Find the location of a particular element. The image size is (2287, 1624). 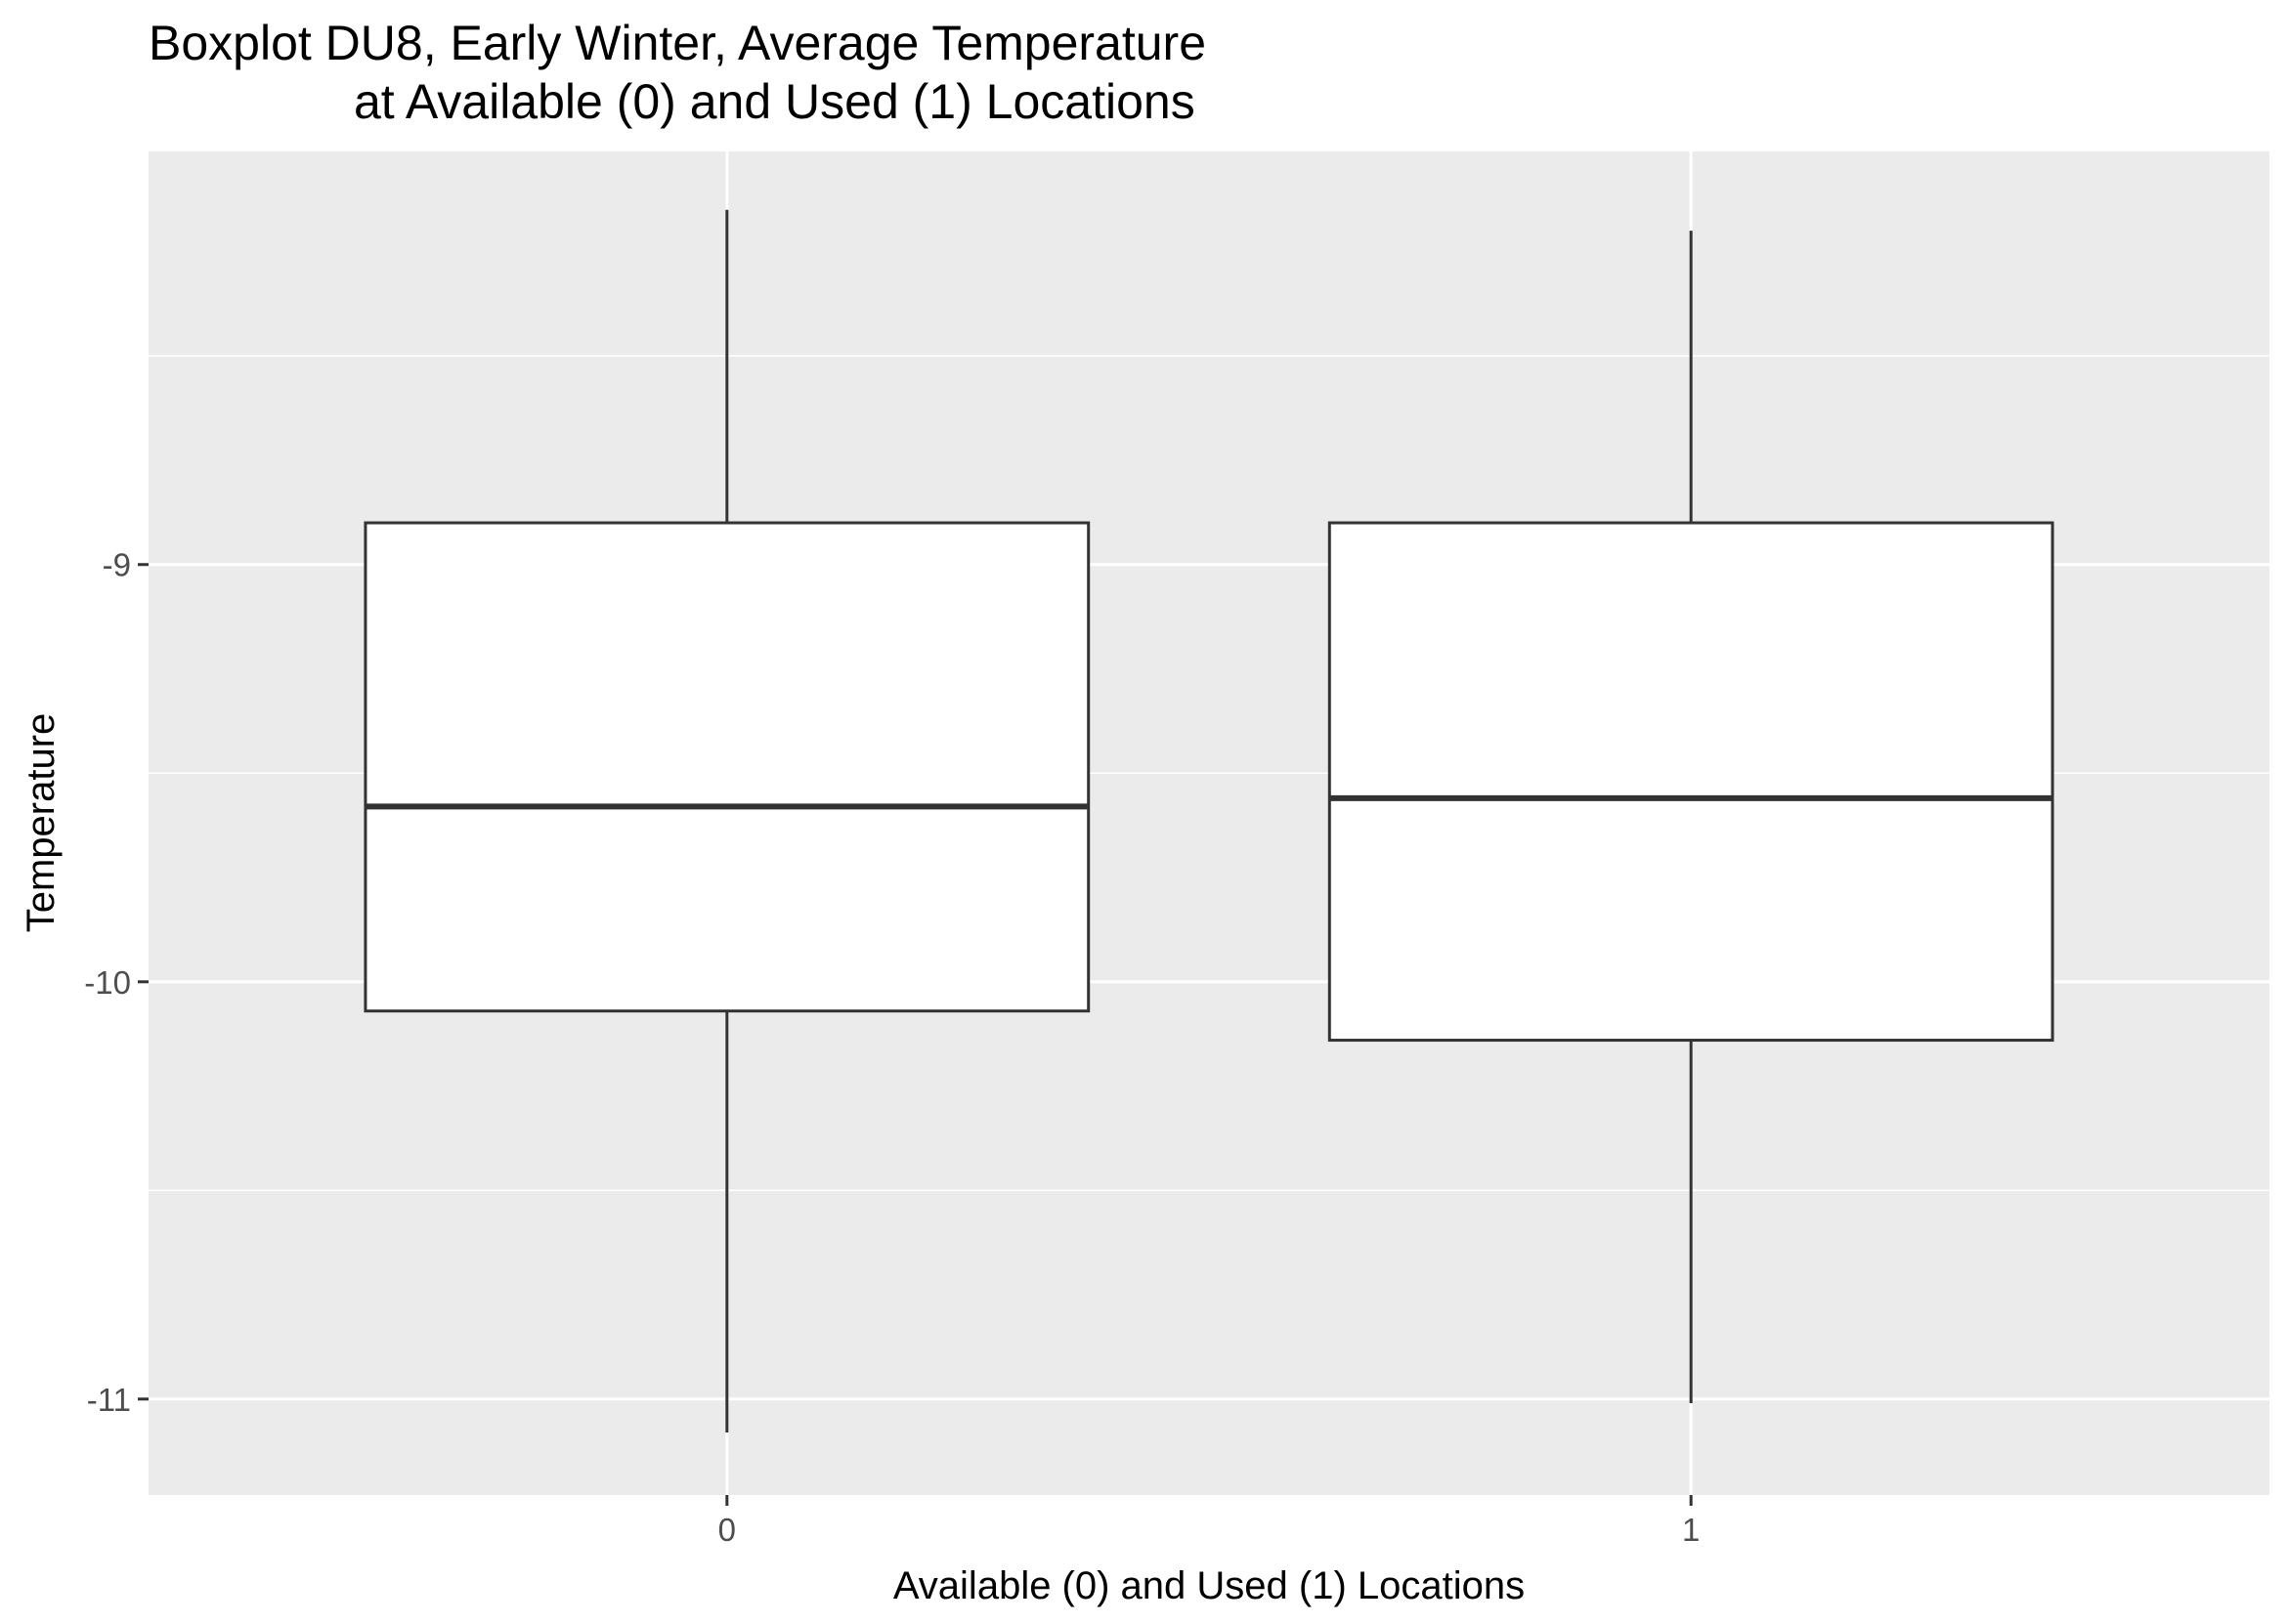

y-tick-label: -11 is located at coordinates (109, 1400).